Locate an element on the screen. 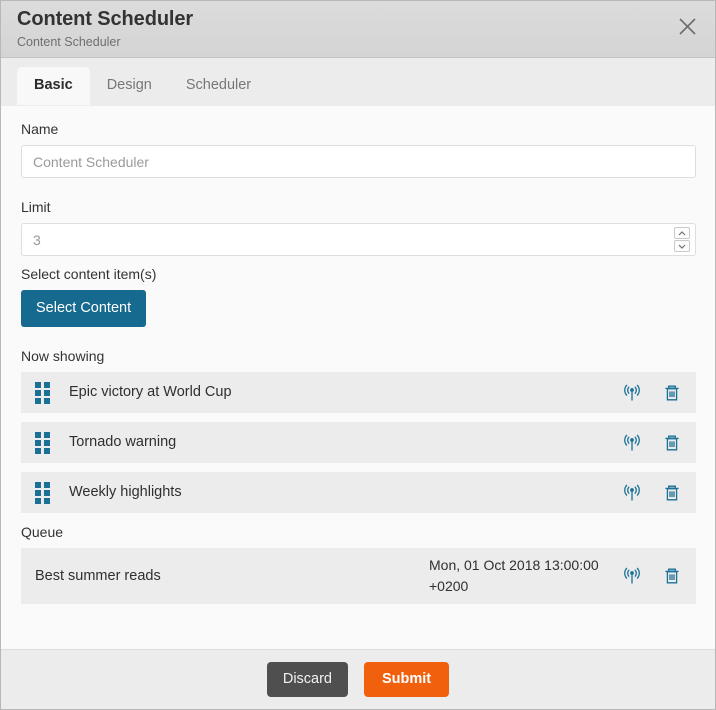  dialog-footer: Discard Submit is located at coordinates (358, 679).